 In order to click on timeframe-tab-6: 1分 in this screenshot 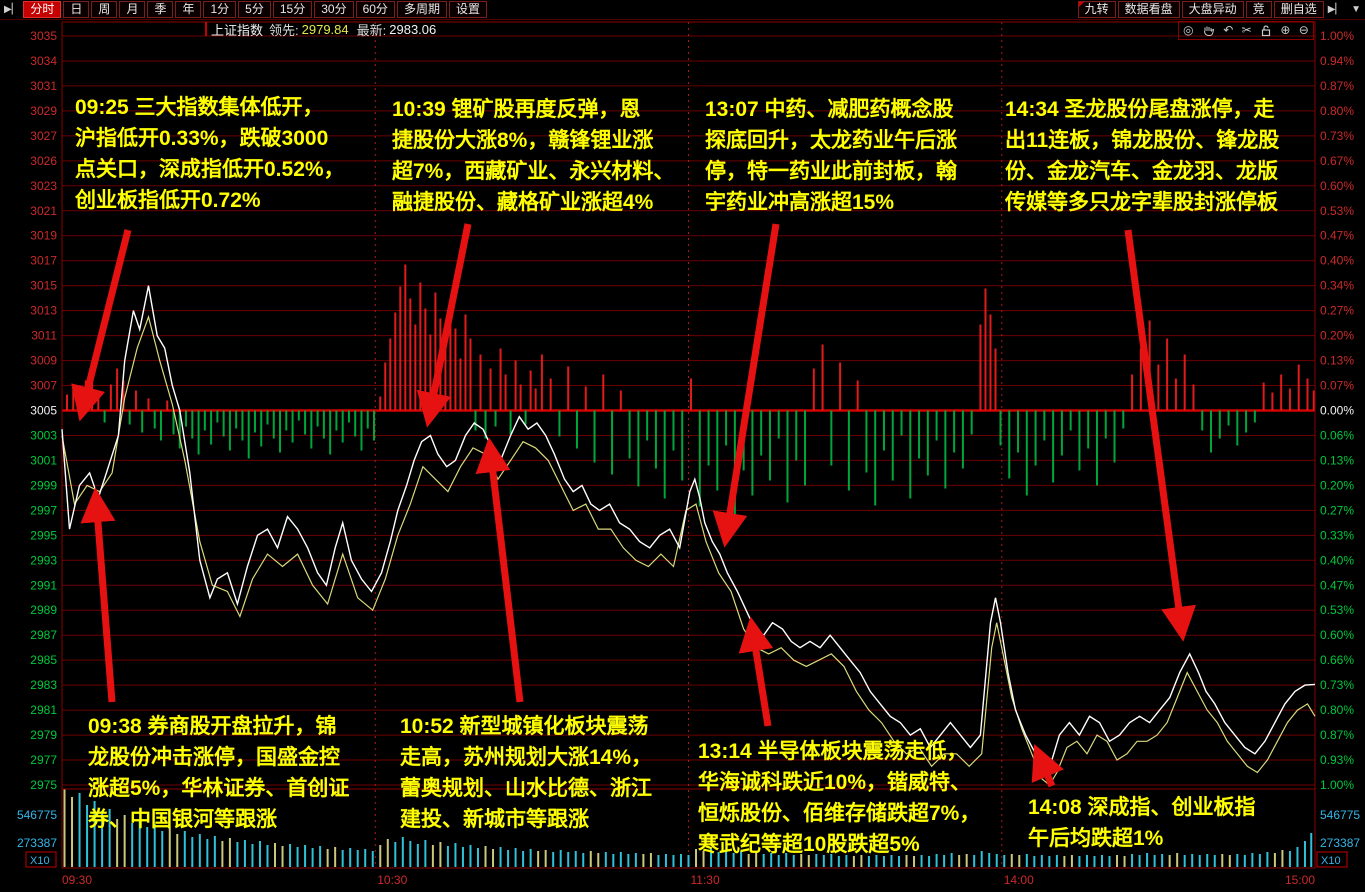, I will do `click(220, 9)`.